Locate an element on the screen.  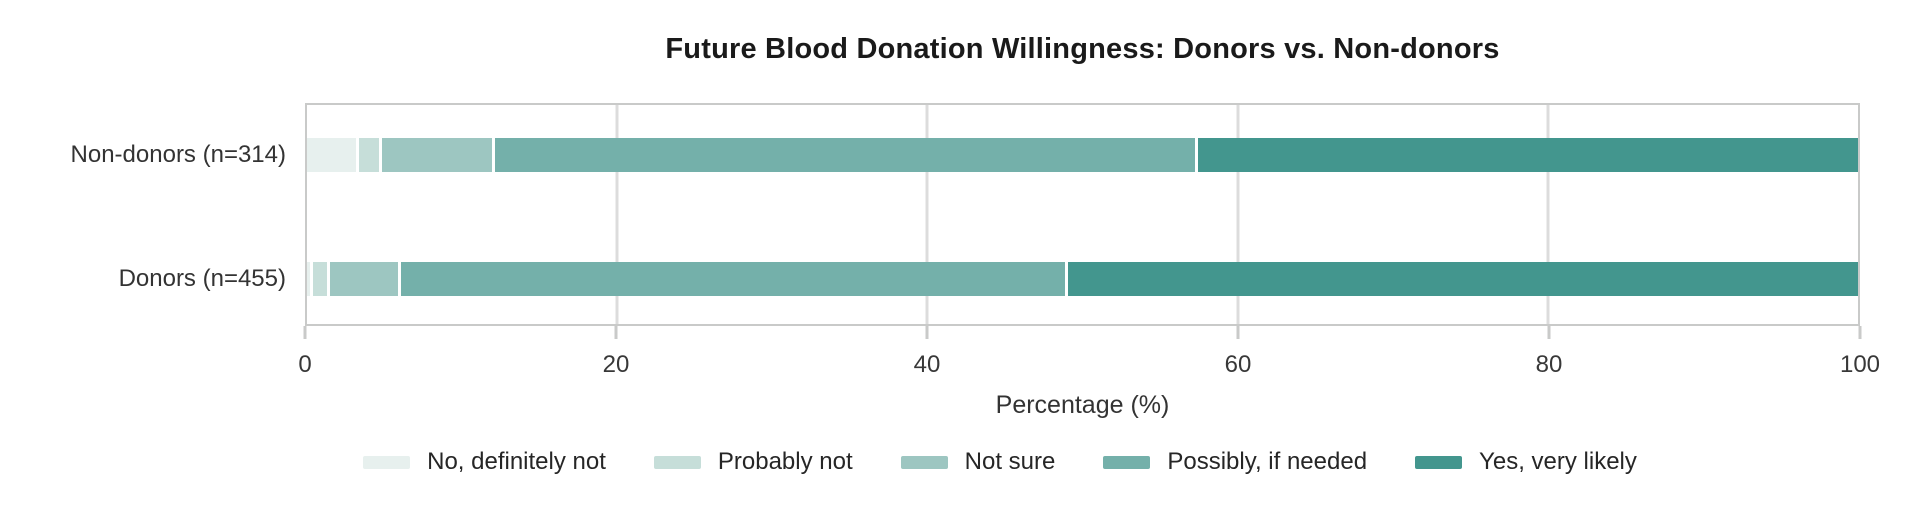
y-axis-label: Non-donors (n=314) is located at coordinates (178, 154).